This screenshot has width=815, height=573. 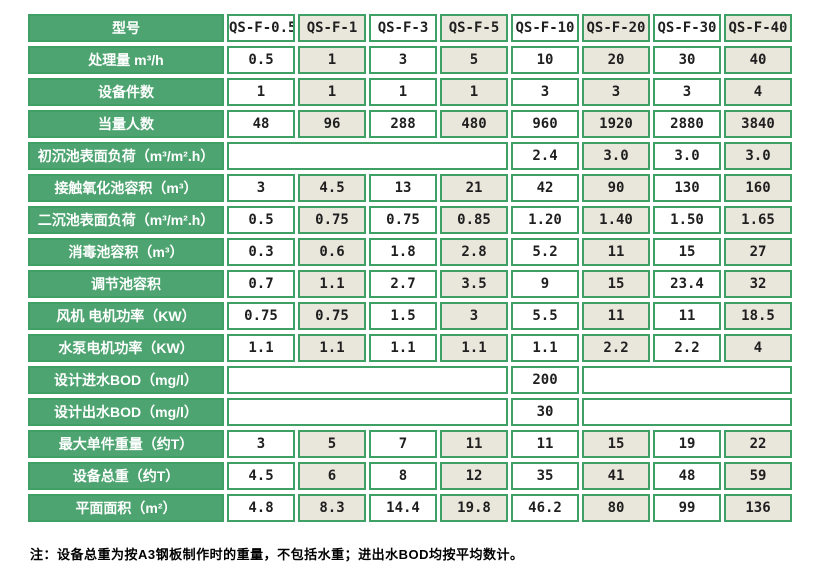 I want to click on table-row: 设计进水BOD（mg/l） 200, so click(x=410, y=380).